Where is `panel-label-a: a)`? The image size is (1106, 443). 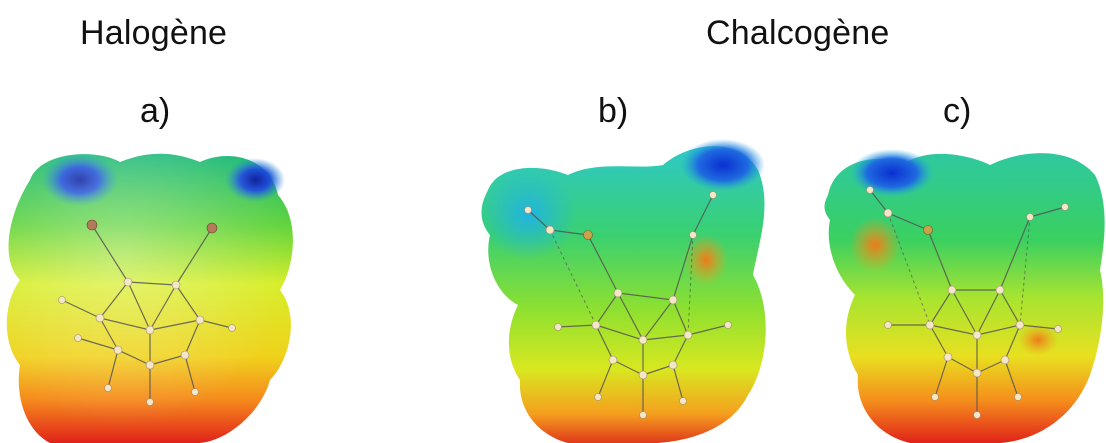 panel-label-a: a) is located at coordinates (155, 111).